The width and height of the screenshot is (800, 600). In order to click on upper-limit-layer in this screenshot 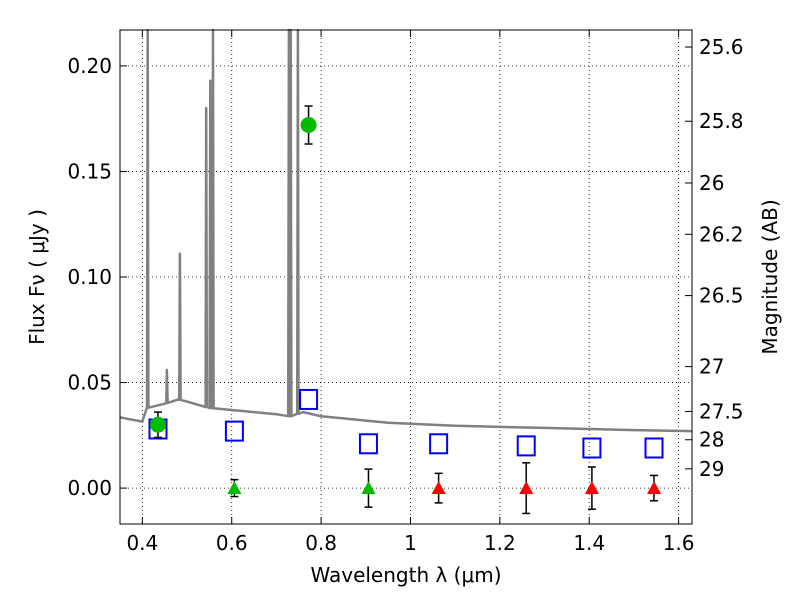, I will do `click(444, 488)`.